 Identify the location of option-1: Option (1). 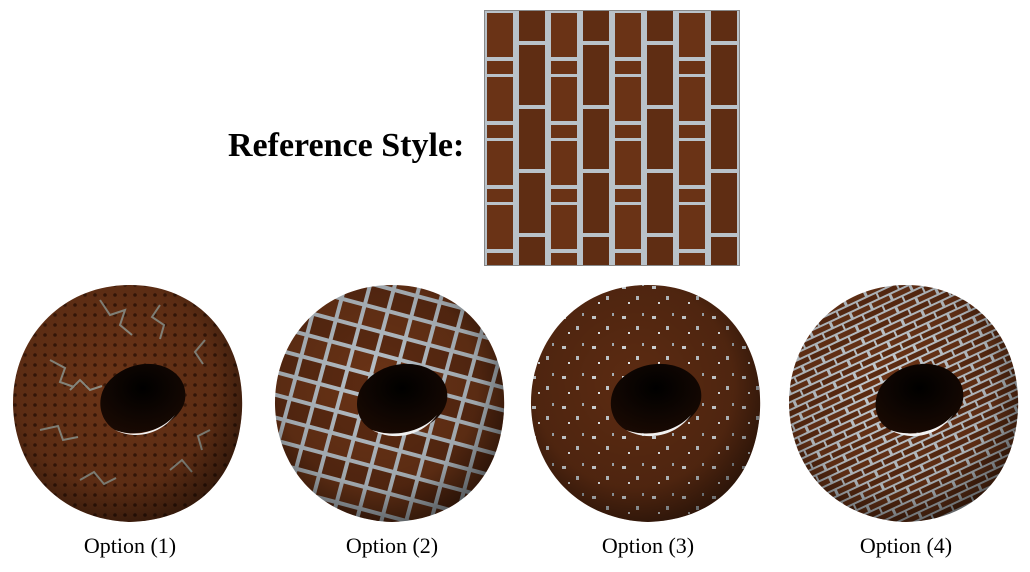
(130, 425).